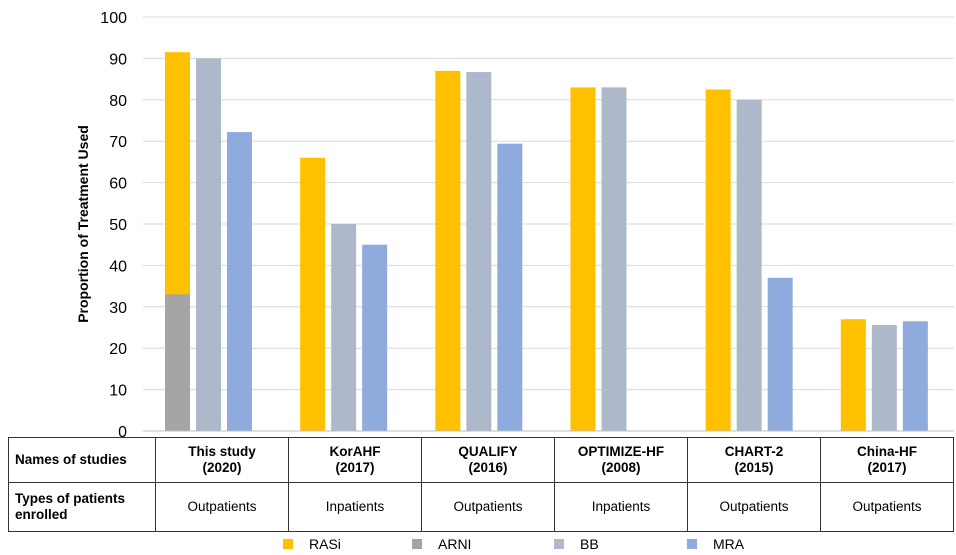 The height and width of the screenshot is (555, 956). I want to click on study-year: (2016), so click(488, 467).